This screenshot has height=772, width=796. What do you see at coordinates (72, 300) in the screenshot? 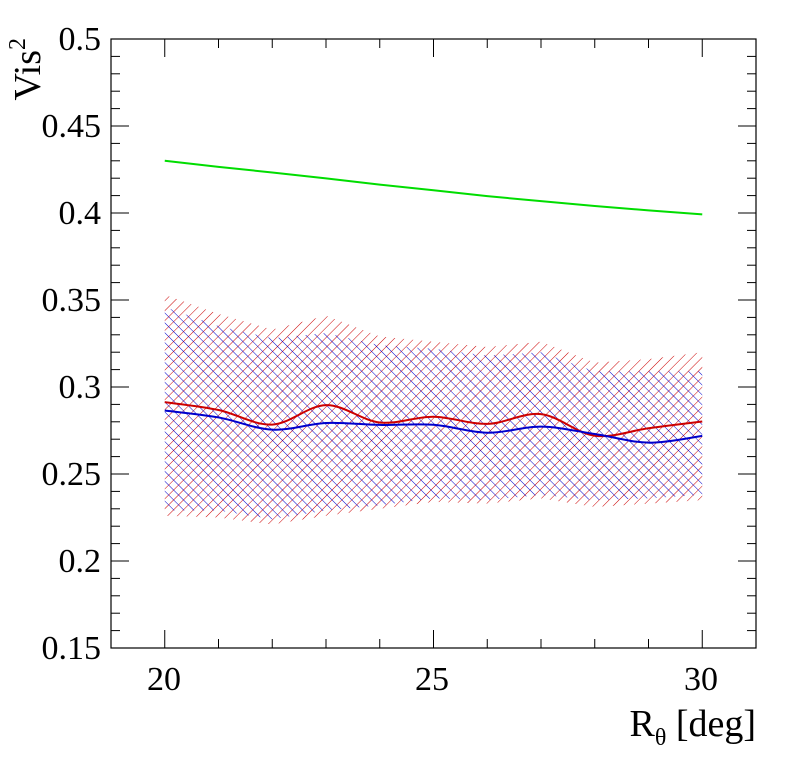
I see `y-tick-label: 0.35` at bounding box center [72, 300].